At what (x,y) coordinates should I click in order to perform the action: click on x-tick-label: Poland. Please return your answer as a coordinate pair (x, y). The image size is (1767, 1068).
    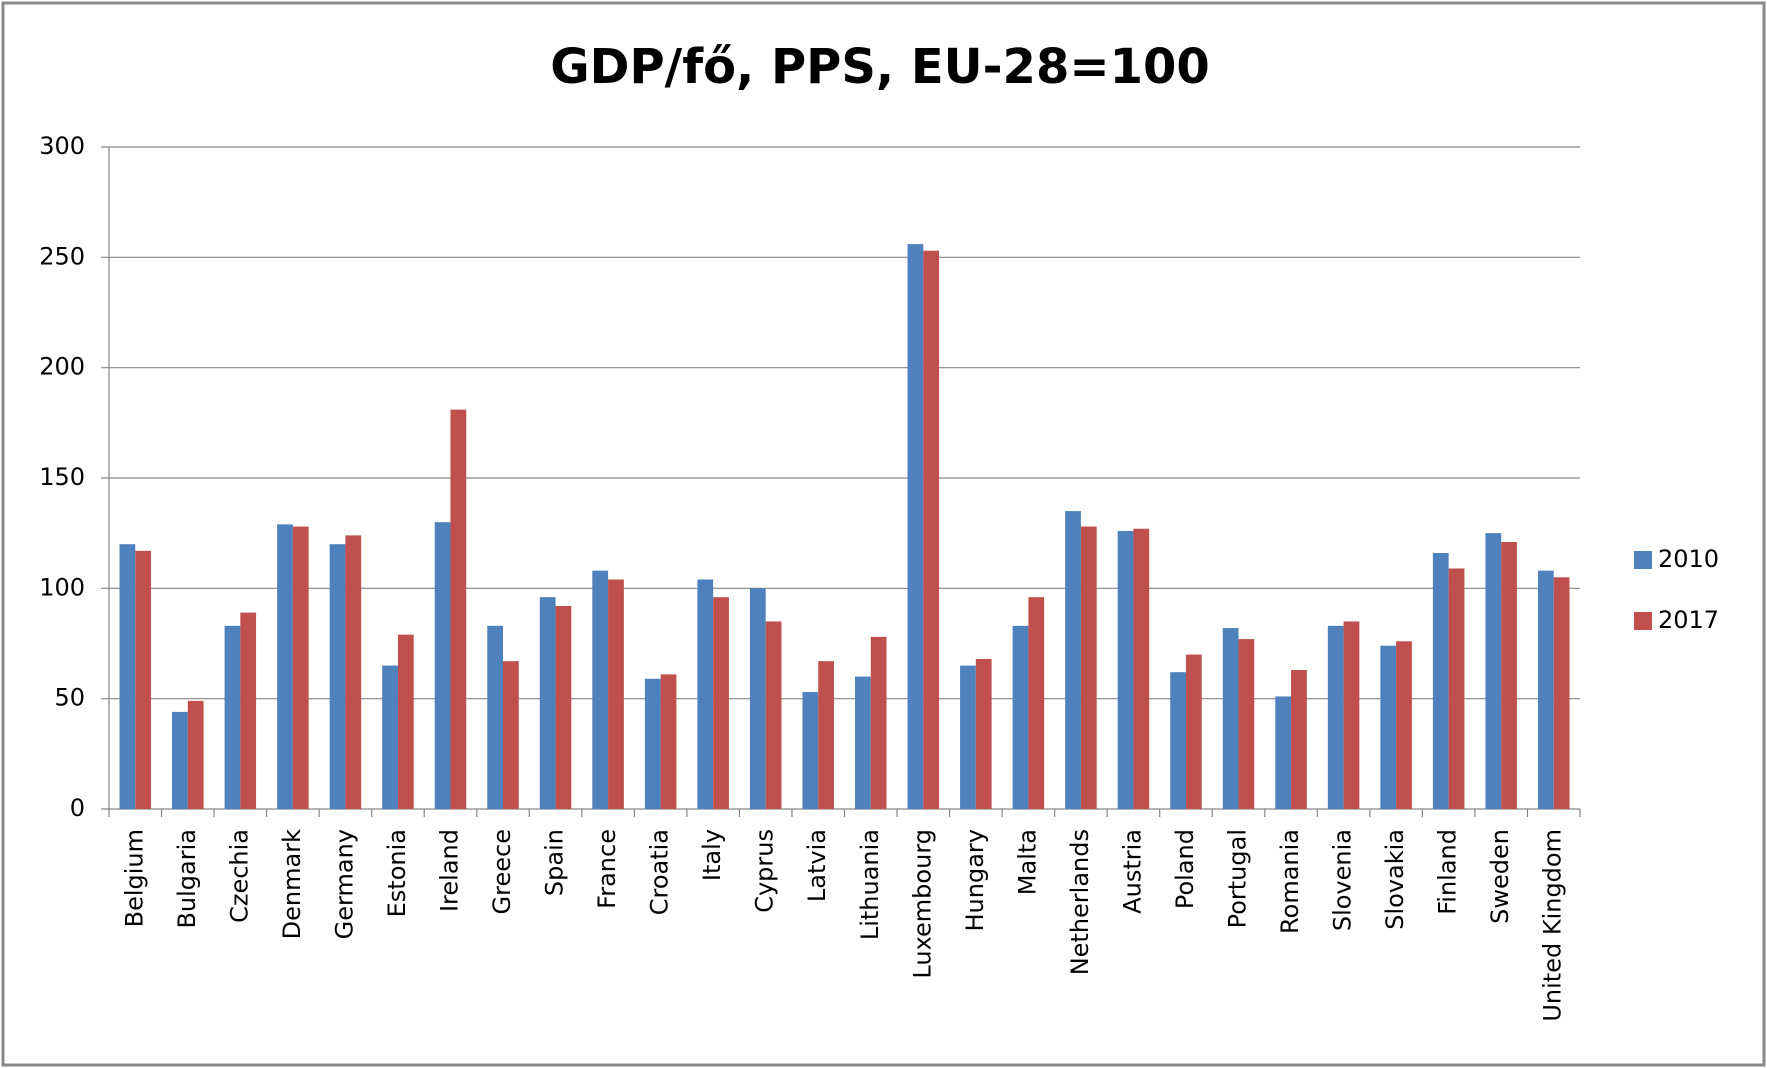
    Looking at the image, I should click on (1185, 869).